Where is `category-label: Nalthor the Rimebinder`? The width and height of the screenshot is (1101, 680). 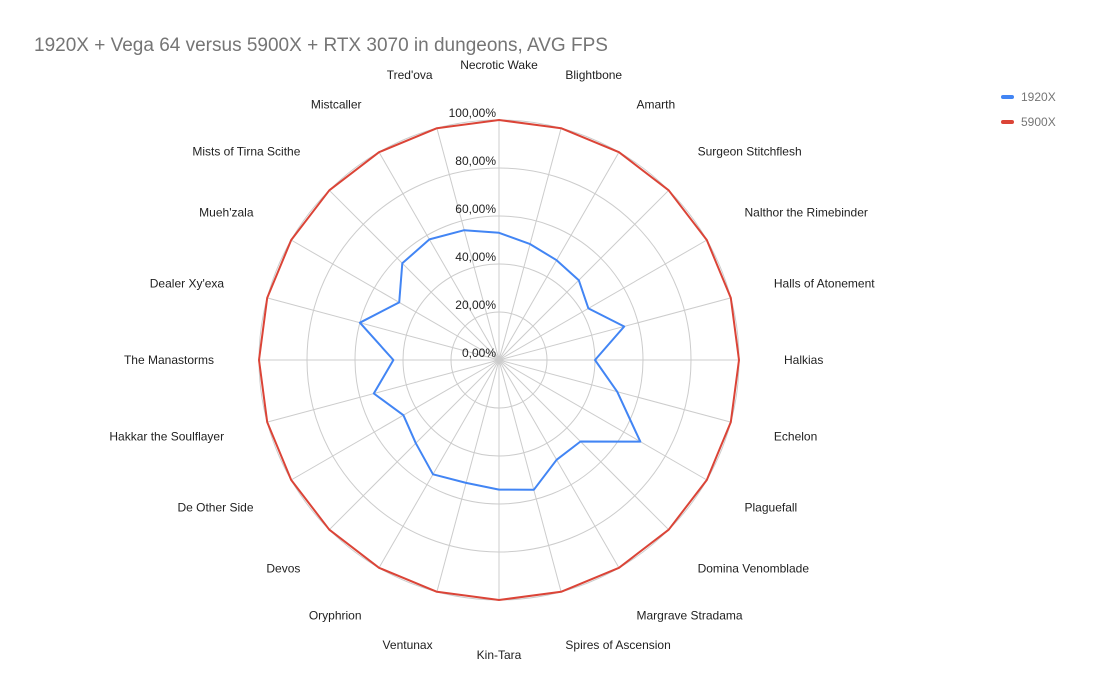
category-label: Nalthor the Rimebinder is located at coordinates (806, 213).